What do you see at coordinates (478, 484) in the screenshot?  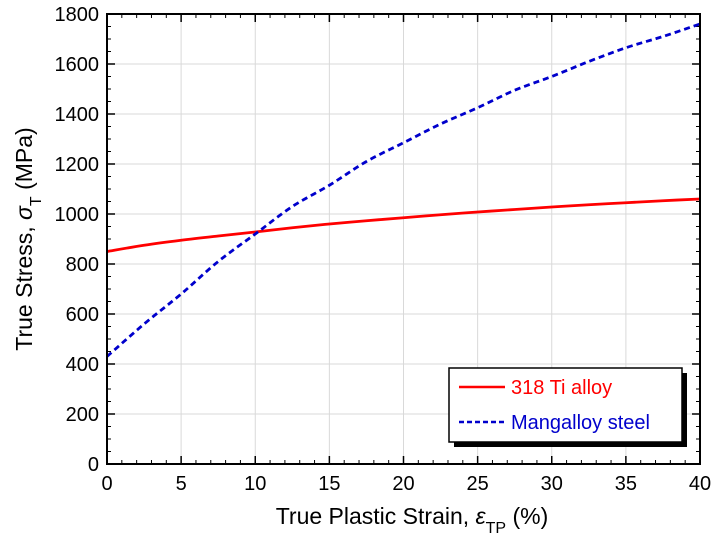 I see `x-tick-label: 25` at bounding box center [478, 484].